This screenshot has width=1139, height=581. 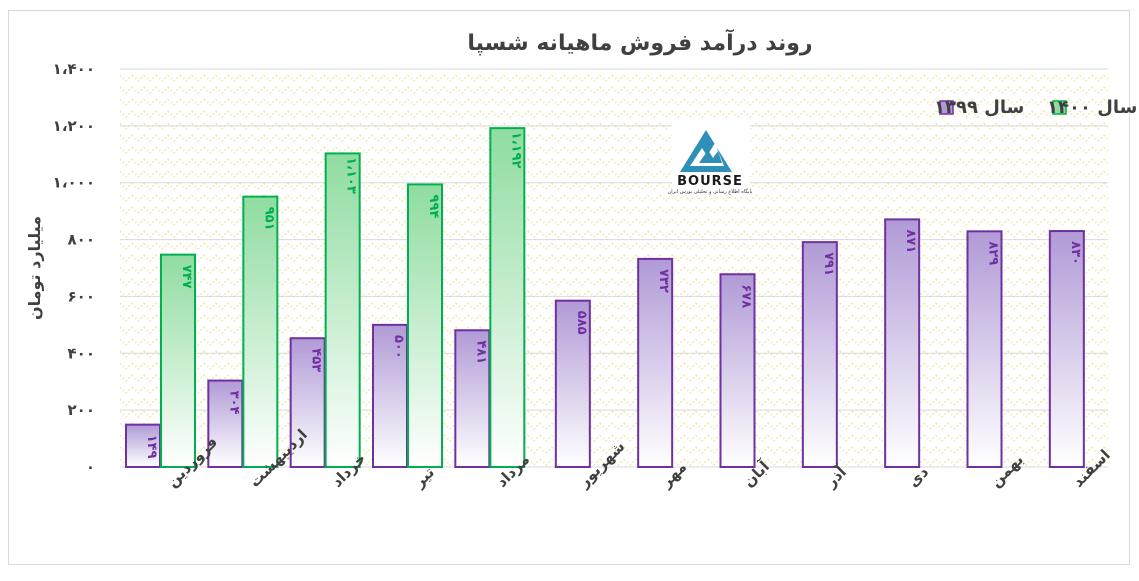 What do you see at coordinates (316, 360) in the screenshot?
I see `data-label: ۴۵۳` at bounding box center [316, 360].